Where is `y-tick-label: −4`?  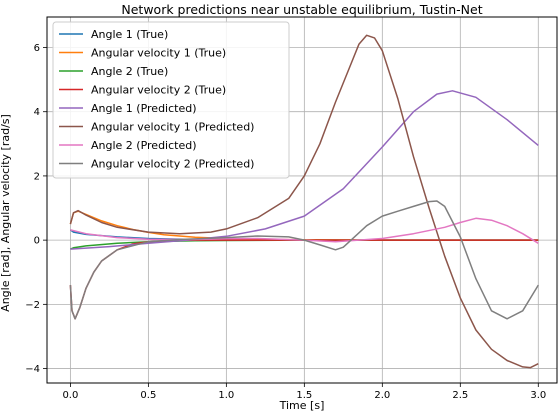 y-tick-label: −4 is located at coordinates (32, 369).